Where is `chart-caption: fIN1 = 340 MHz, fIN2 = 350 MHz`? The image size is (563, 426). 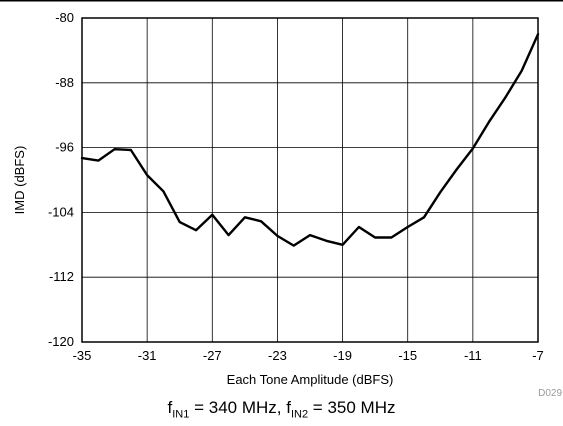
chart-caption: fIN1 = 340 MHz, fIN2 = 350 MHz is located at coordinates (281, 409).